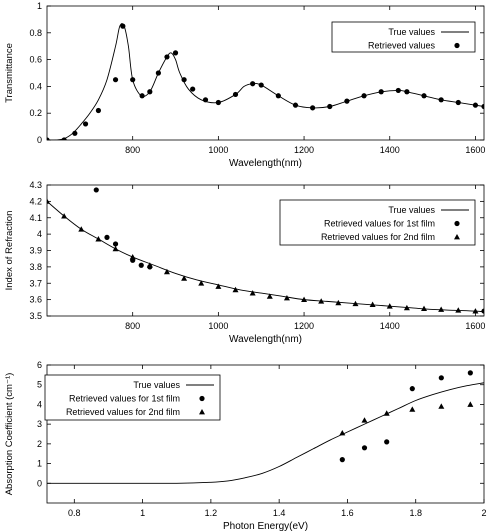  I want to click on legend-label: Retrieved values, so click(402, 46).